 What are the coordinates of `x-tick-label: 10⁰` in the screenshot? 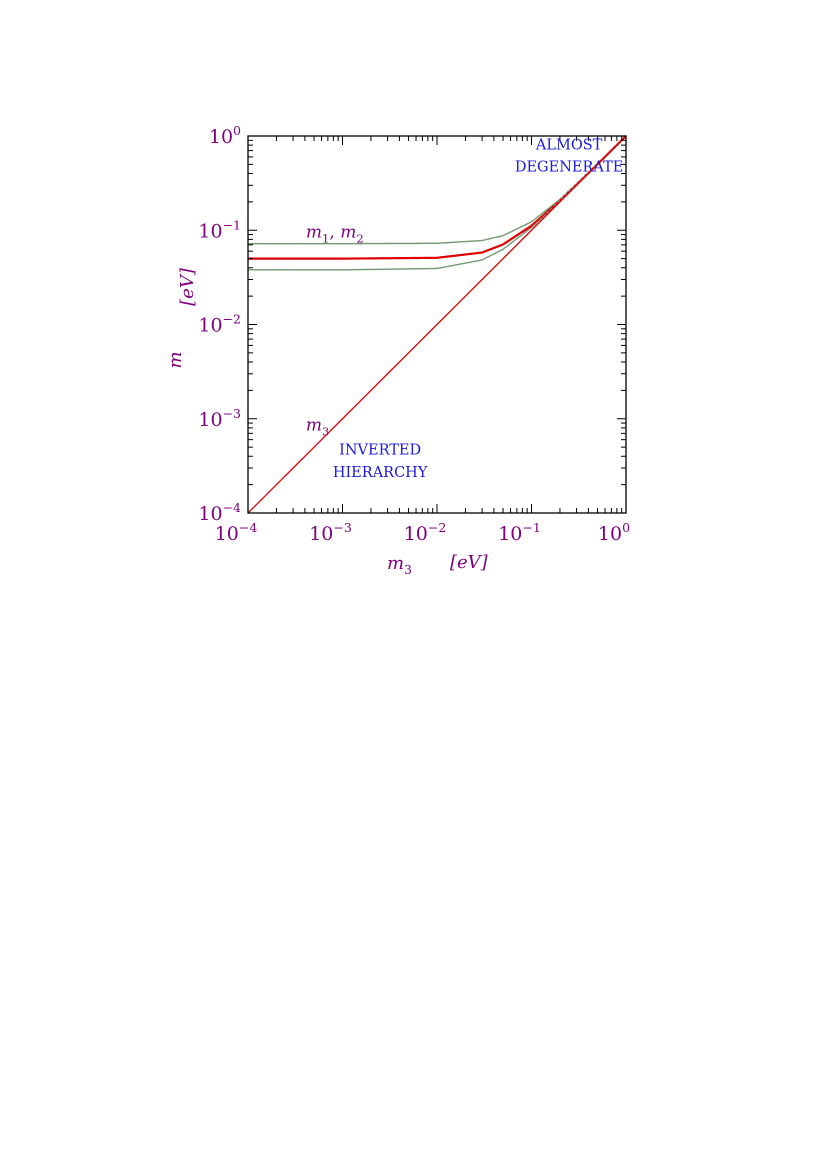 It's located at (614, 532).